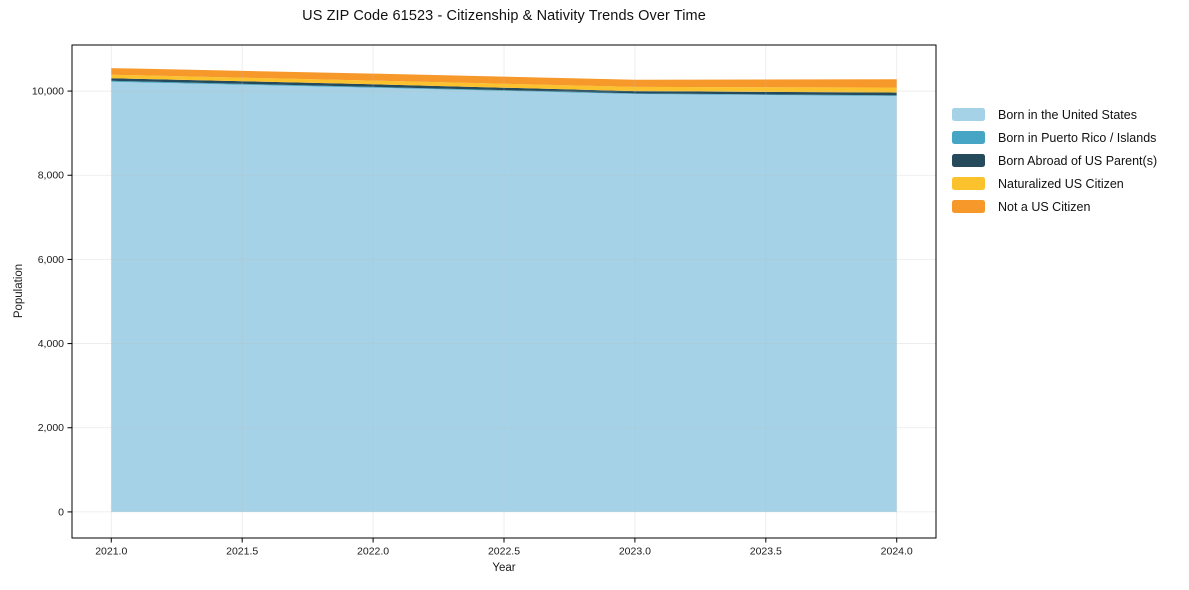 The width and height of the screenshot is (1189, 590). I want to click on y-tick-label: 10,000, so click(48, 92).